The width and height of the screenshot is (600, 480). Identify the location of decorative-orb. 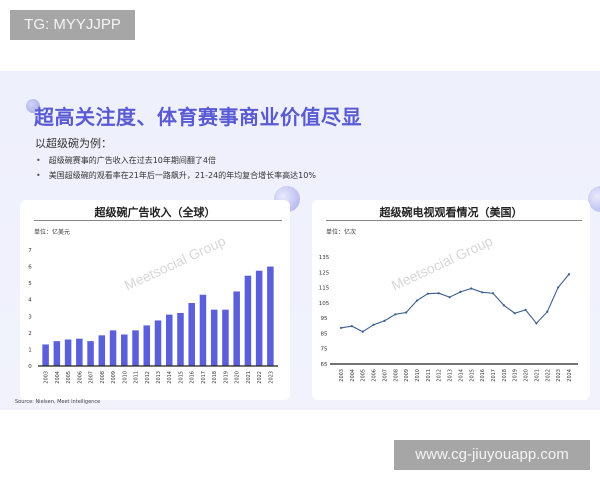
(33, 106).